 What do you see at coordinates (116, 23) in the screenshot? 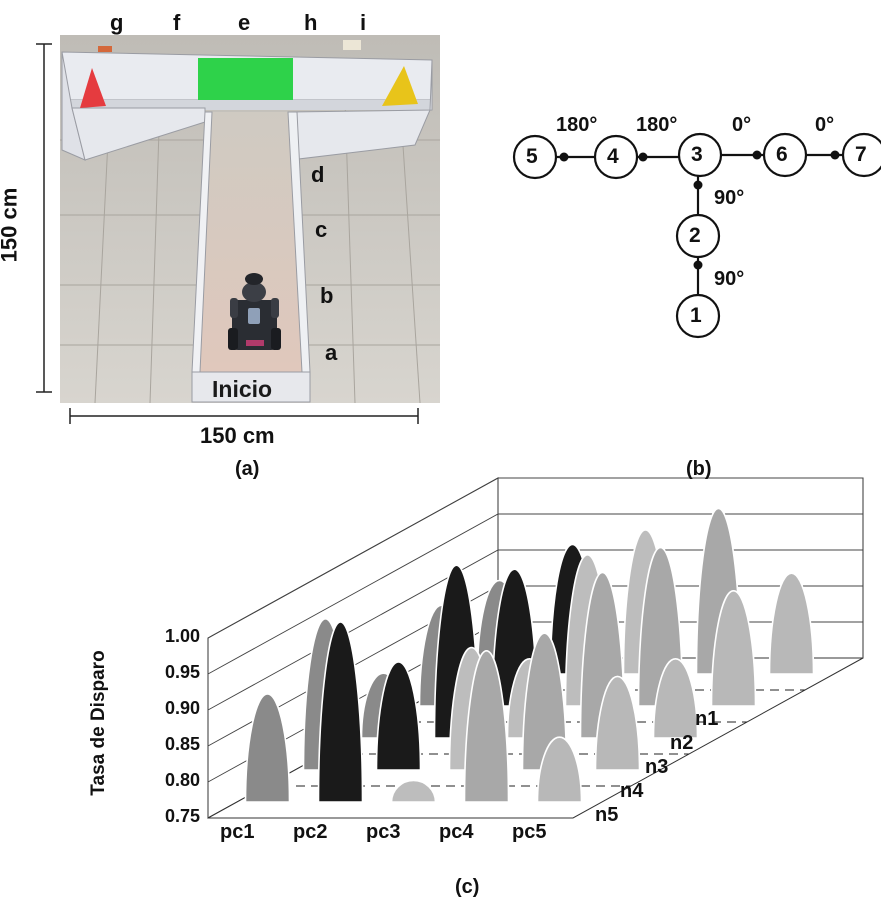
I see `top-label-g: g` at bounding box center [116, 23].